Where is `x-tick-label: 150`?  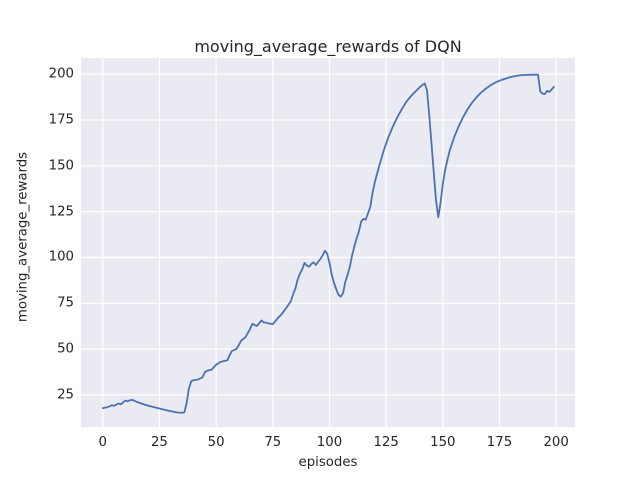 x-tick-label: 150 is located at coordinates (443, 442).